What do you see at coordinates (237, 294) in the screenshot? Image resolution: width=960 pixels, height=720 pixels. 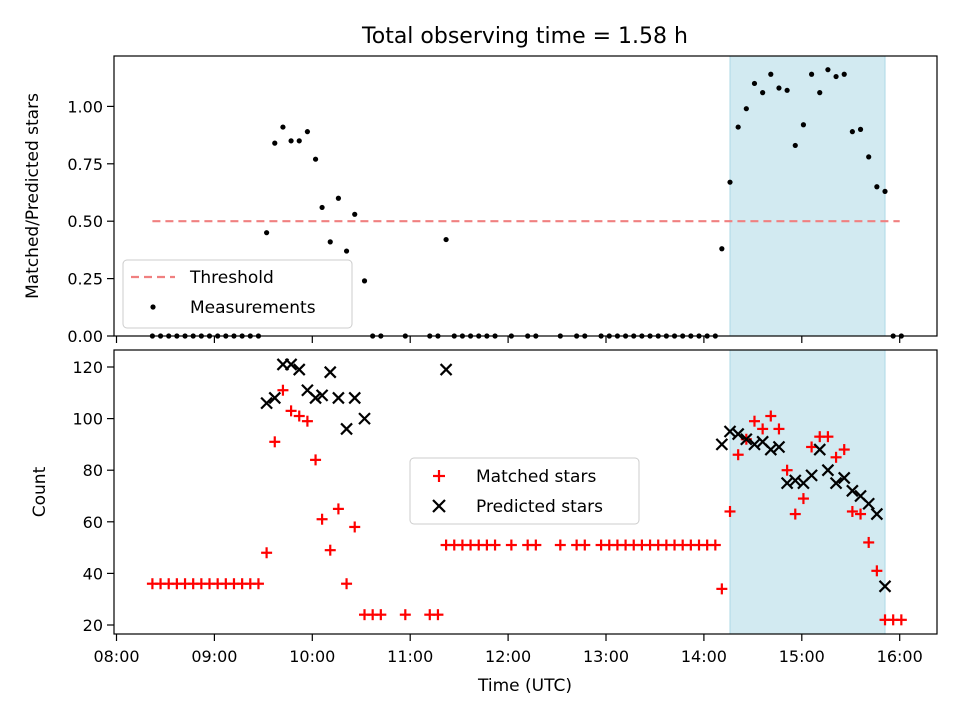 I see `top-legend-box` at bounding box center [237, 294].